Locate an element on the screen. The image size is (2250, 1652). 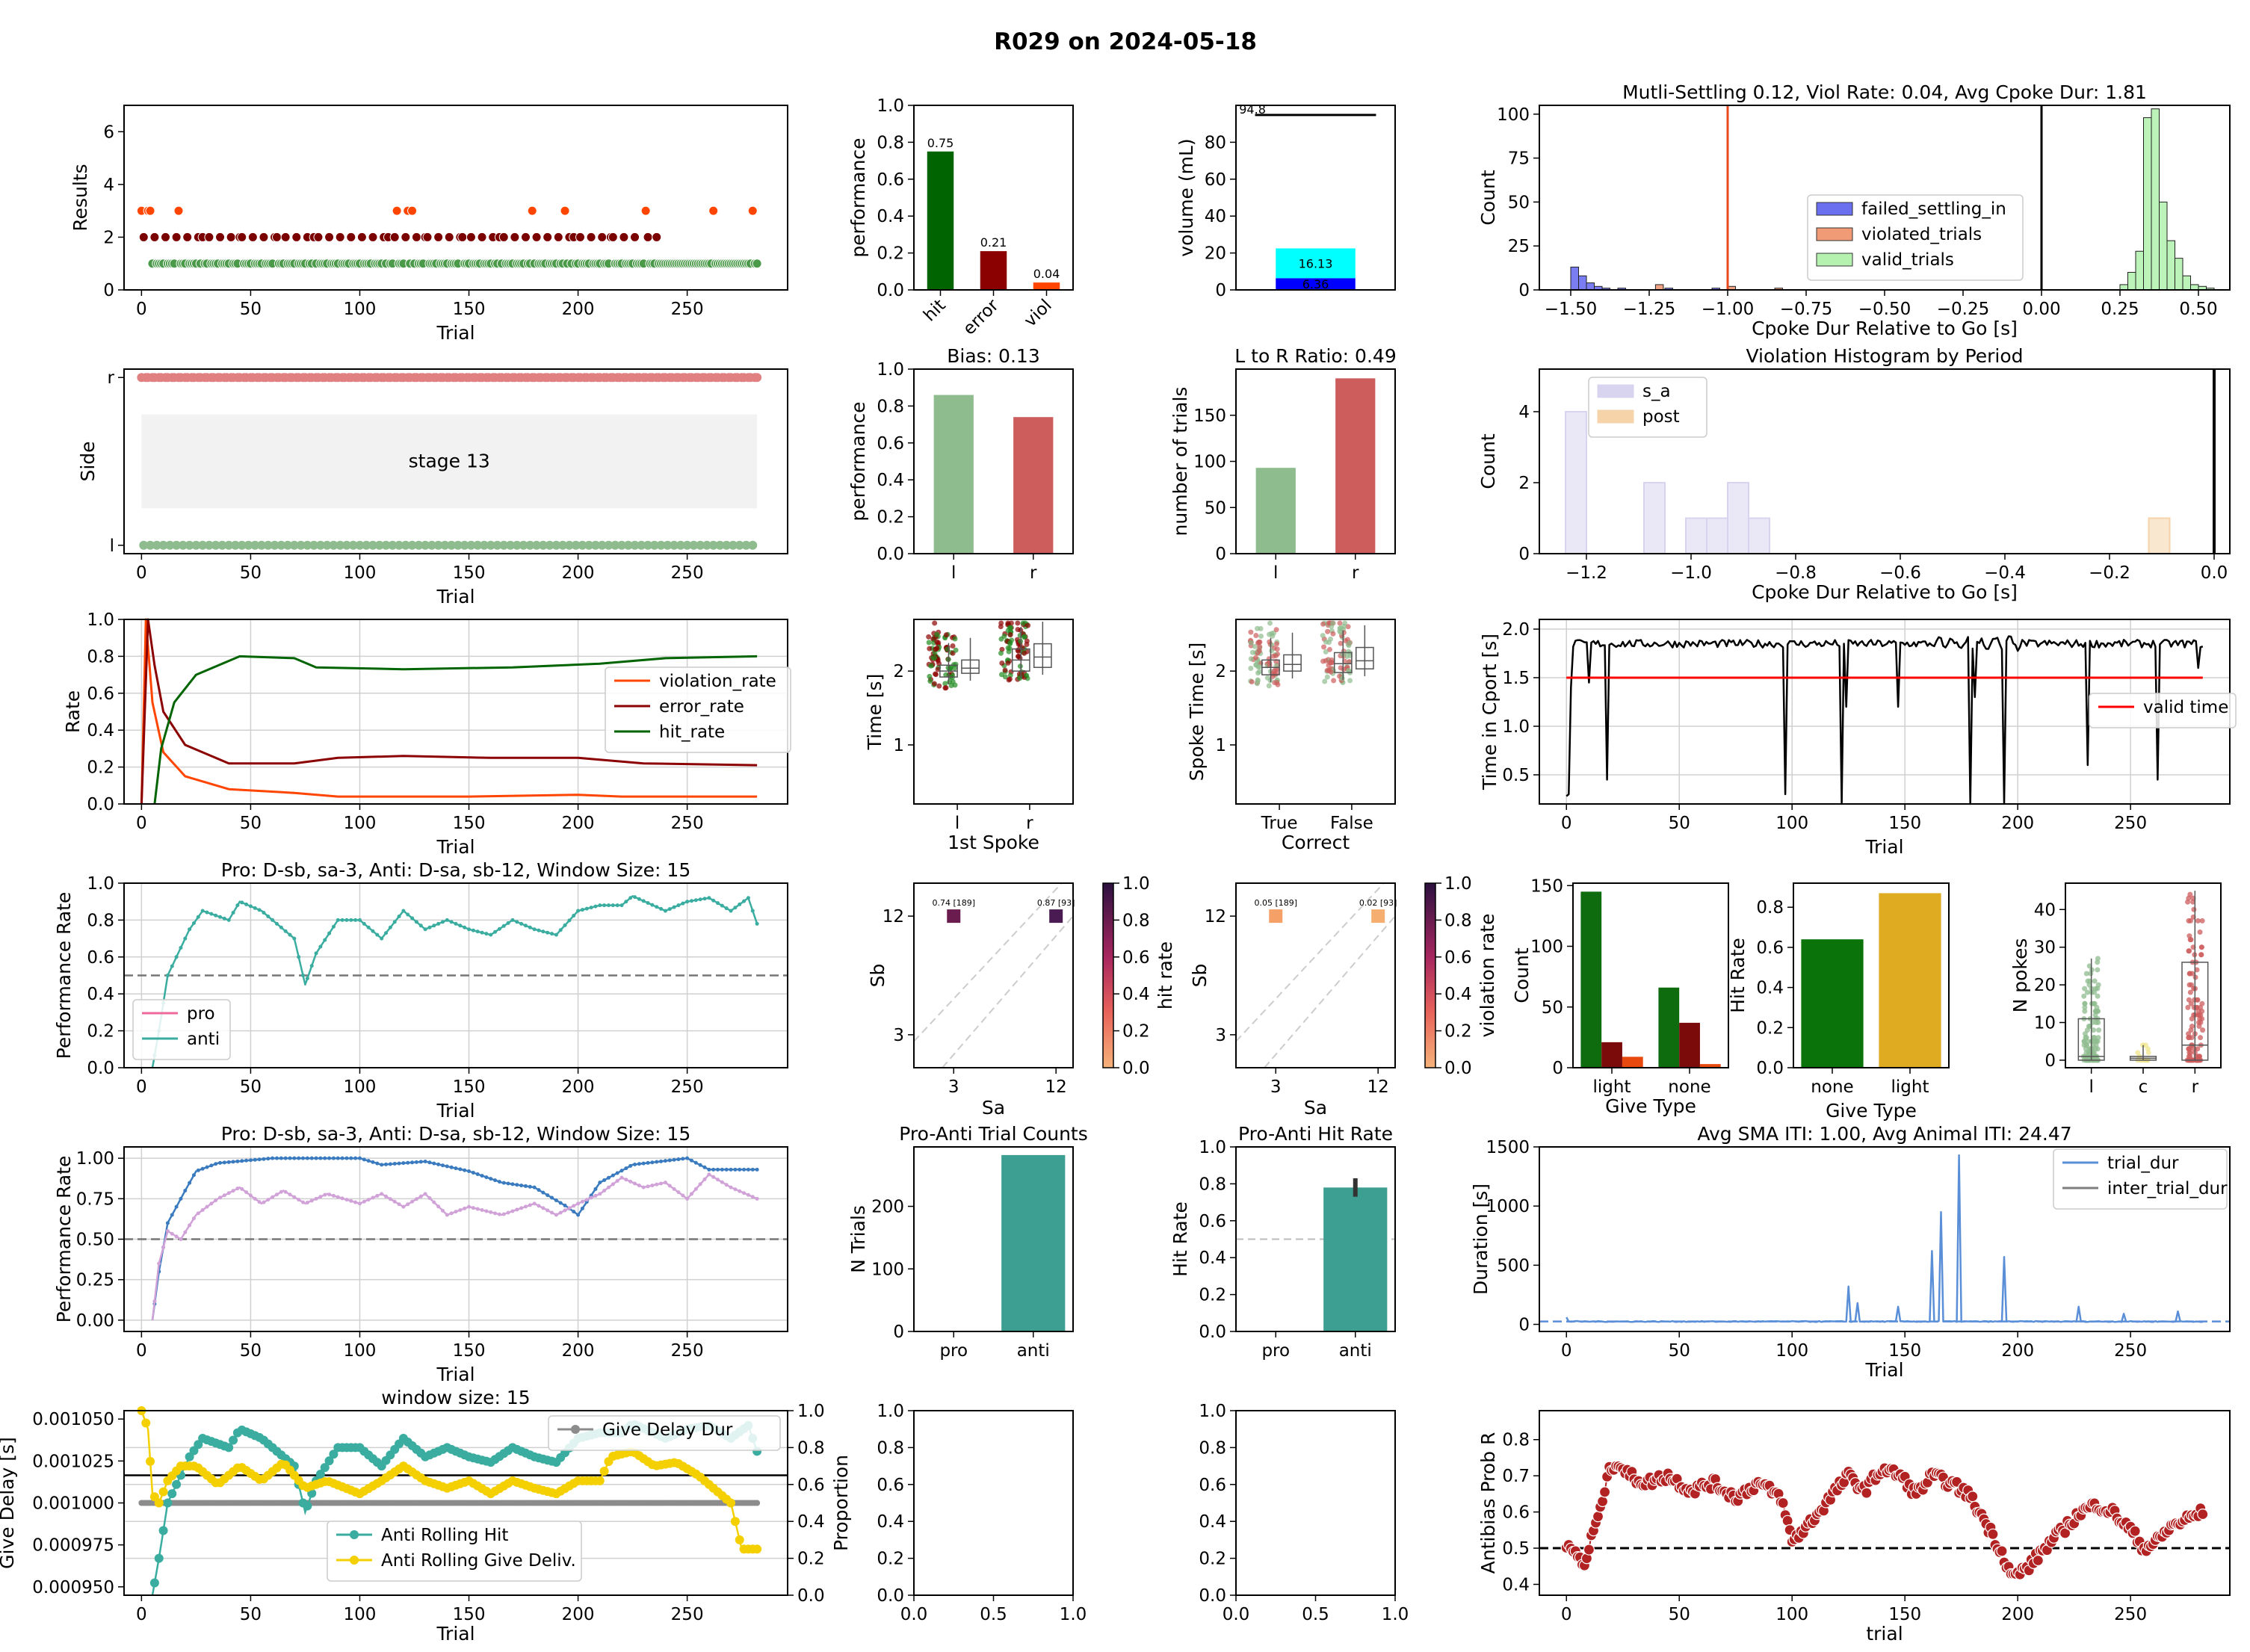
y-tick-label: 0.8 is located at coordinates (891, 406).